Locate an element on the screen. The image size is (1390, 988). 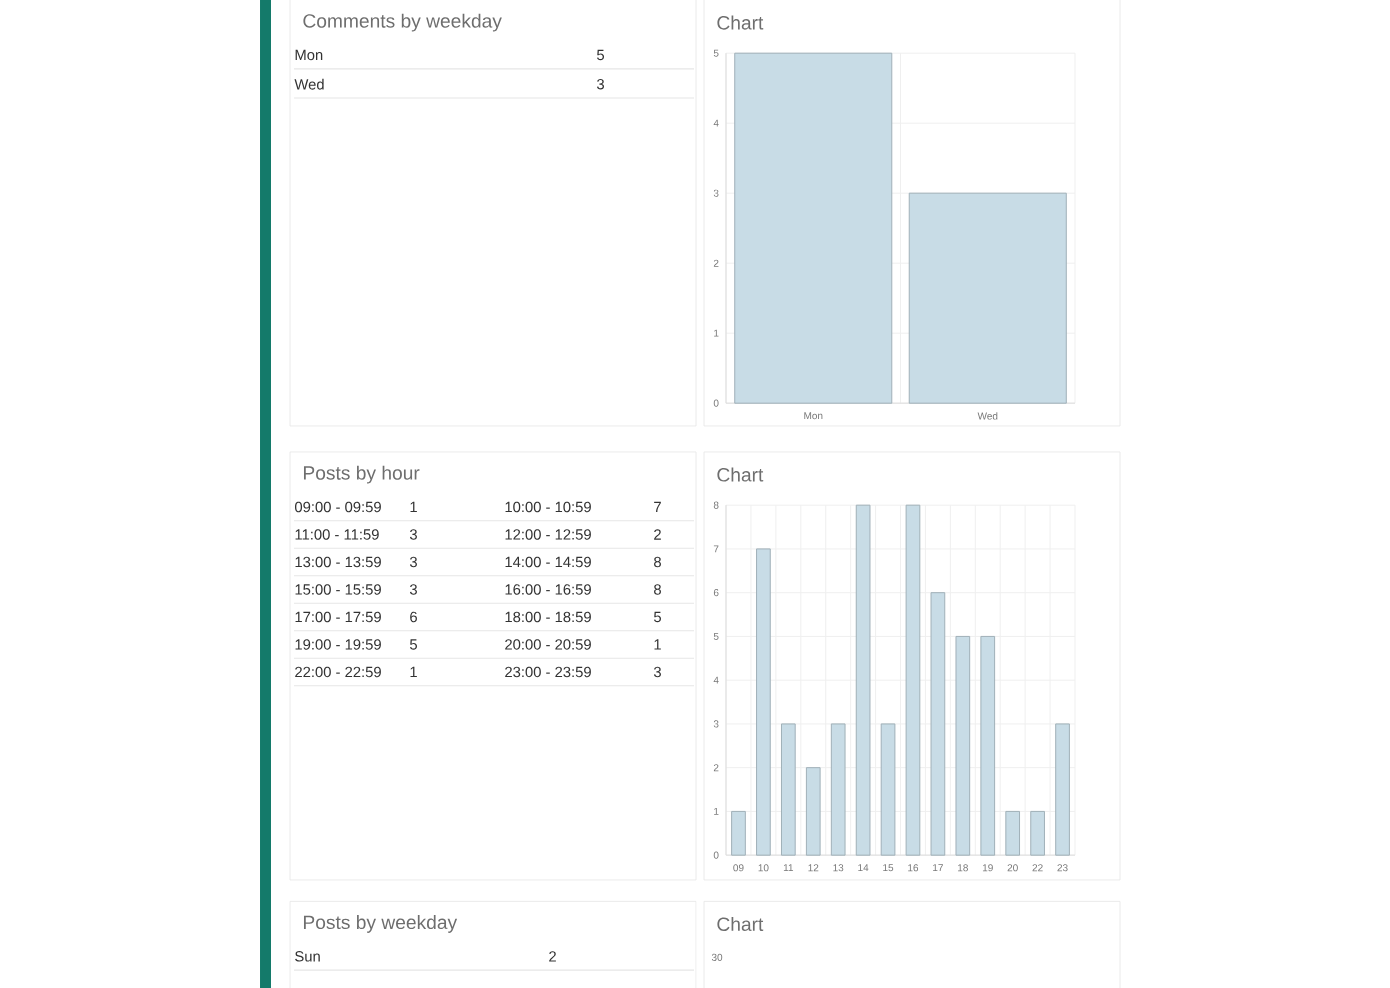
text: Posts by weekday is located at coordinates (380, 924).